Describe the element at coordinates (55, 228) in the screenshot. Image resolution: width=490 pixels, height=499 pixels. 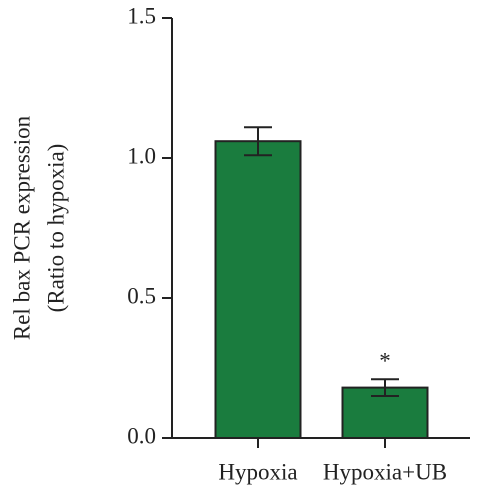
I see `y-axis-label: (Ratio to hypoxia)` at that location.